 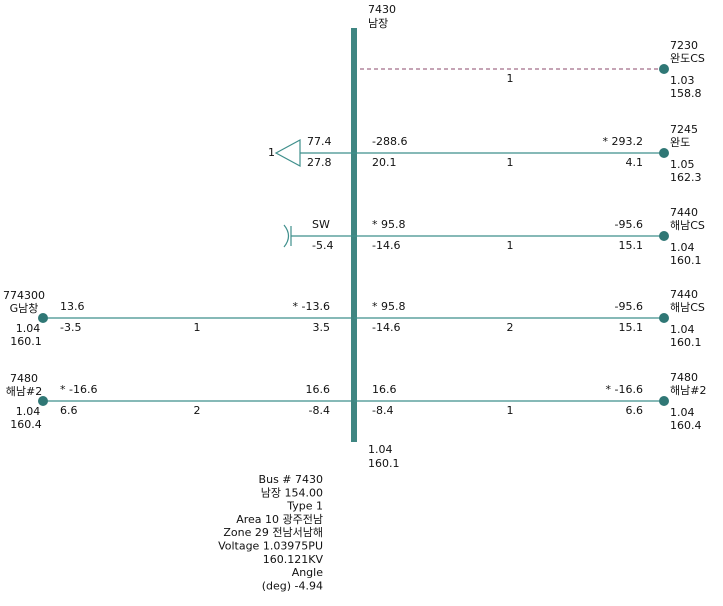 I want to click on far-bus-number: 7230, so click(x=684, y=45).